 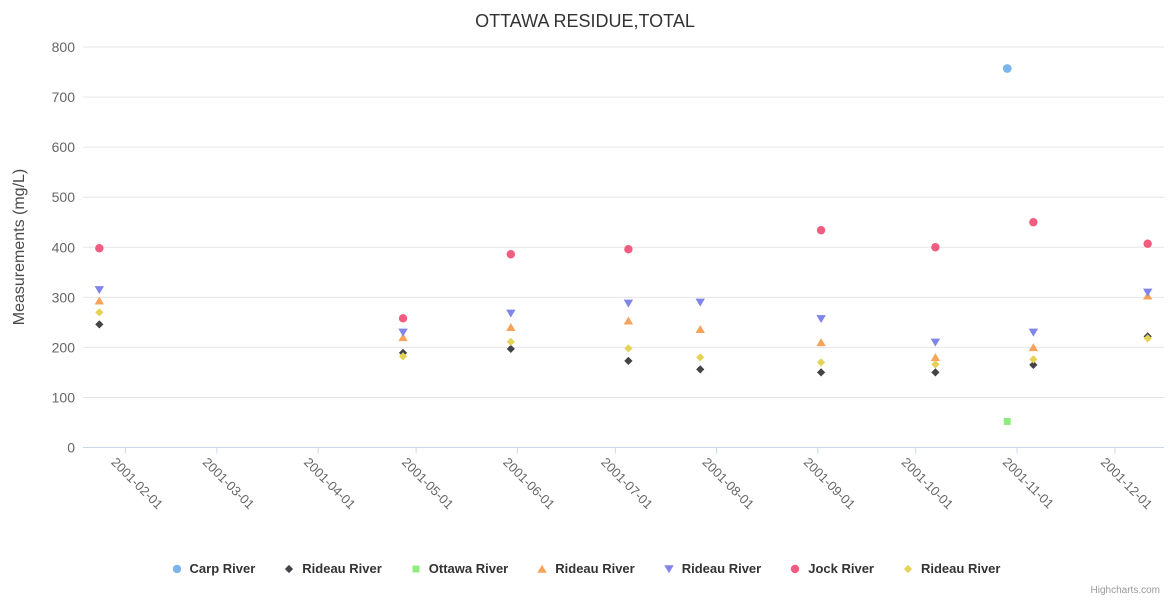 What do you see at coordinates (64, 297) in the screenshot?
I see `y-axis-tick-label: 300` at bounding box center [64, 297].